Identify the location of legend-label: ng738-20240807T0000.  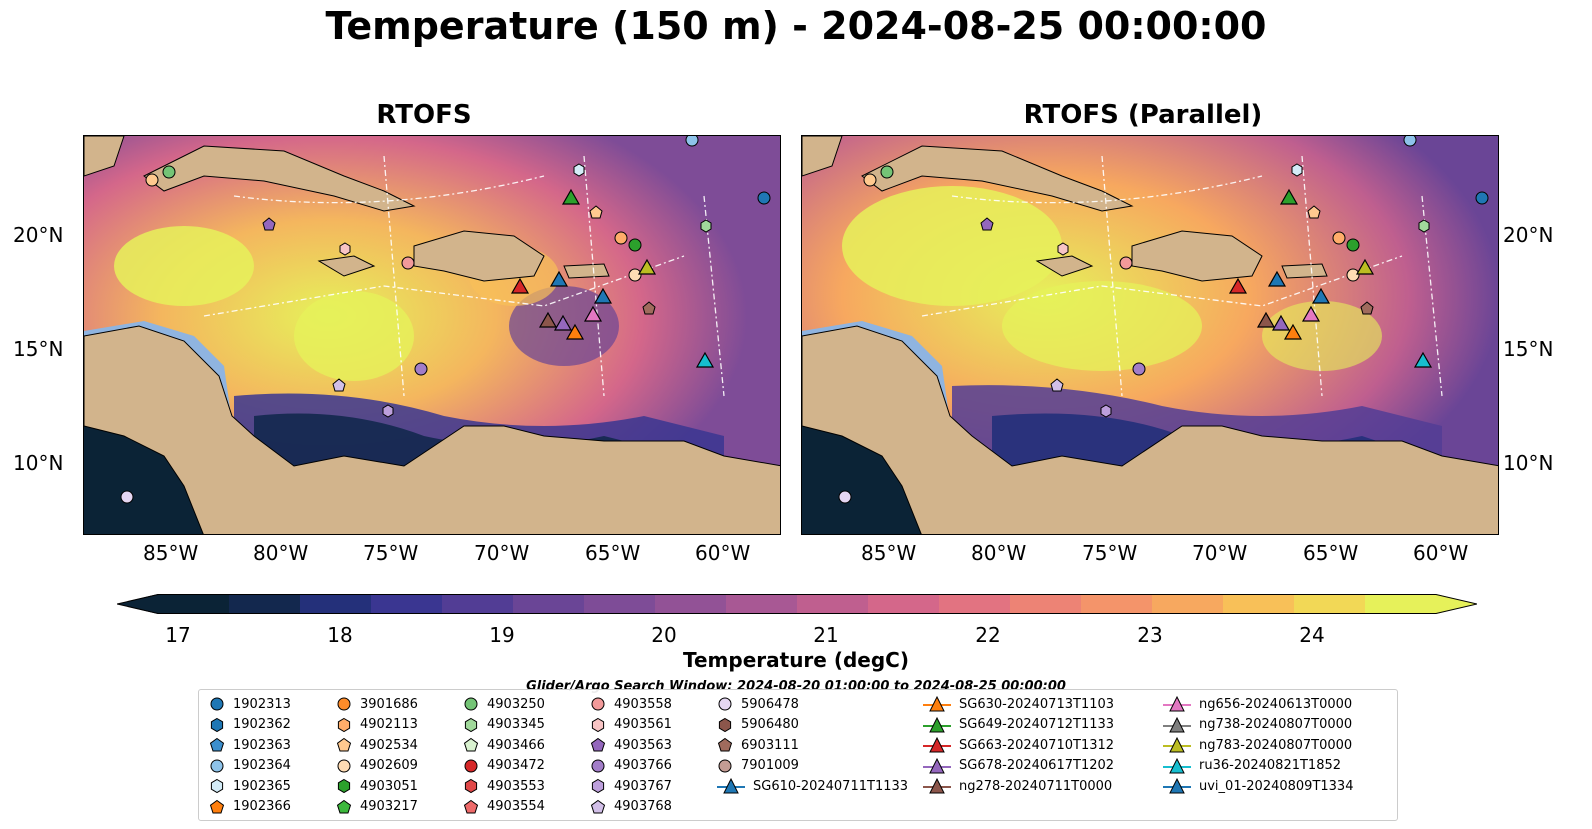
(1276, 724).